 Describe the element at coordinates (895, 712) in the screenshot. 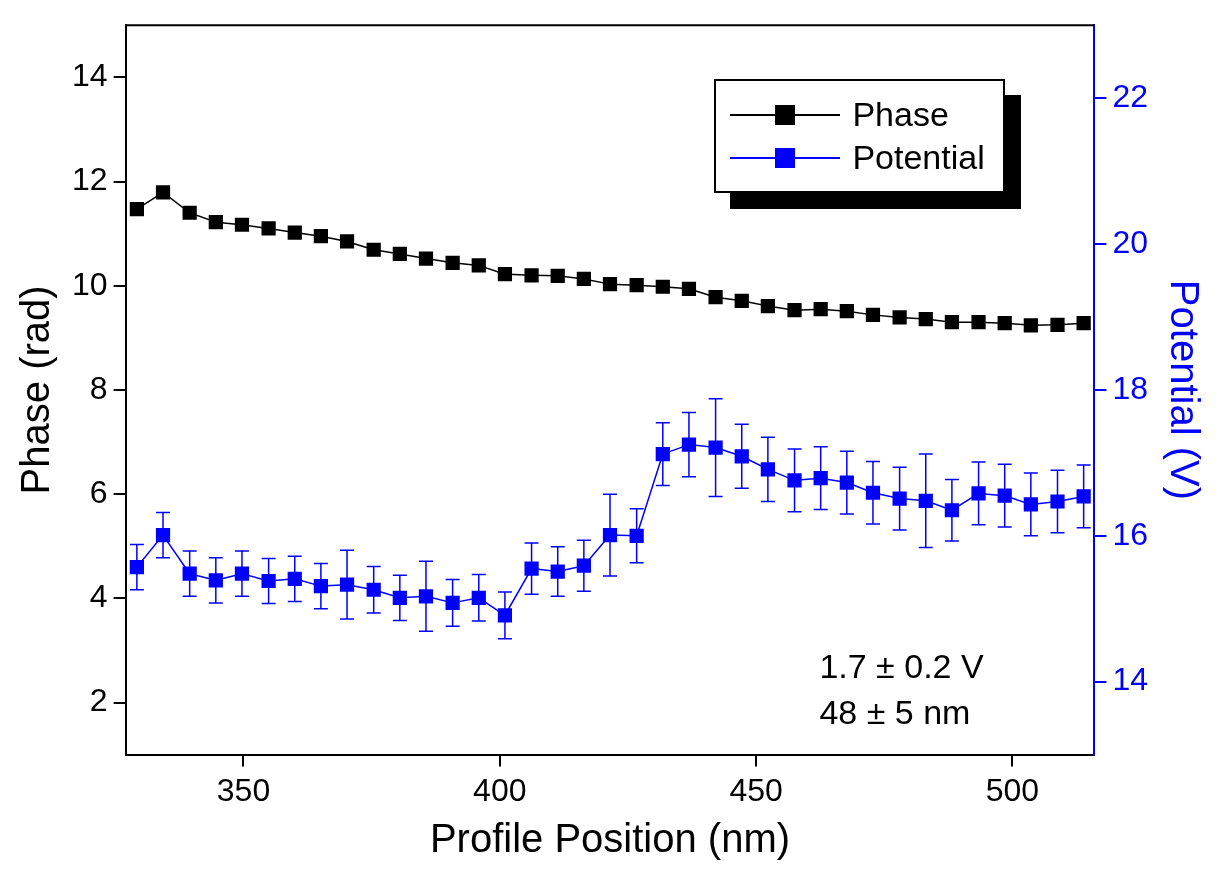

I see `annotation: 48 ± 5 nm` at that location.